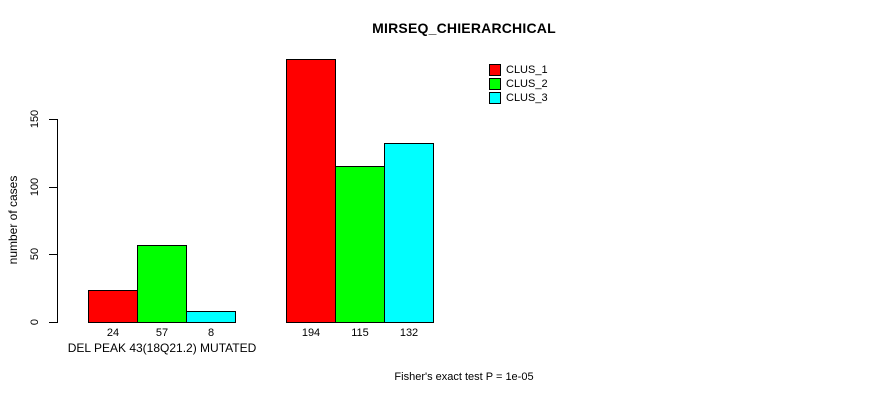 Image resolution: width=890 pixels, height=400 pixels. I want to click on footnote: Fisher's exact test P = 1e-05, so click(464, 377).